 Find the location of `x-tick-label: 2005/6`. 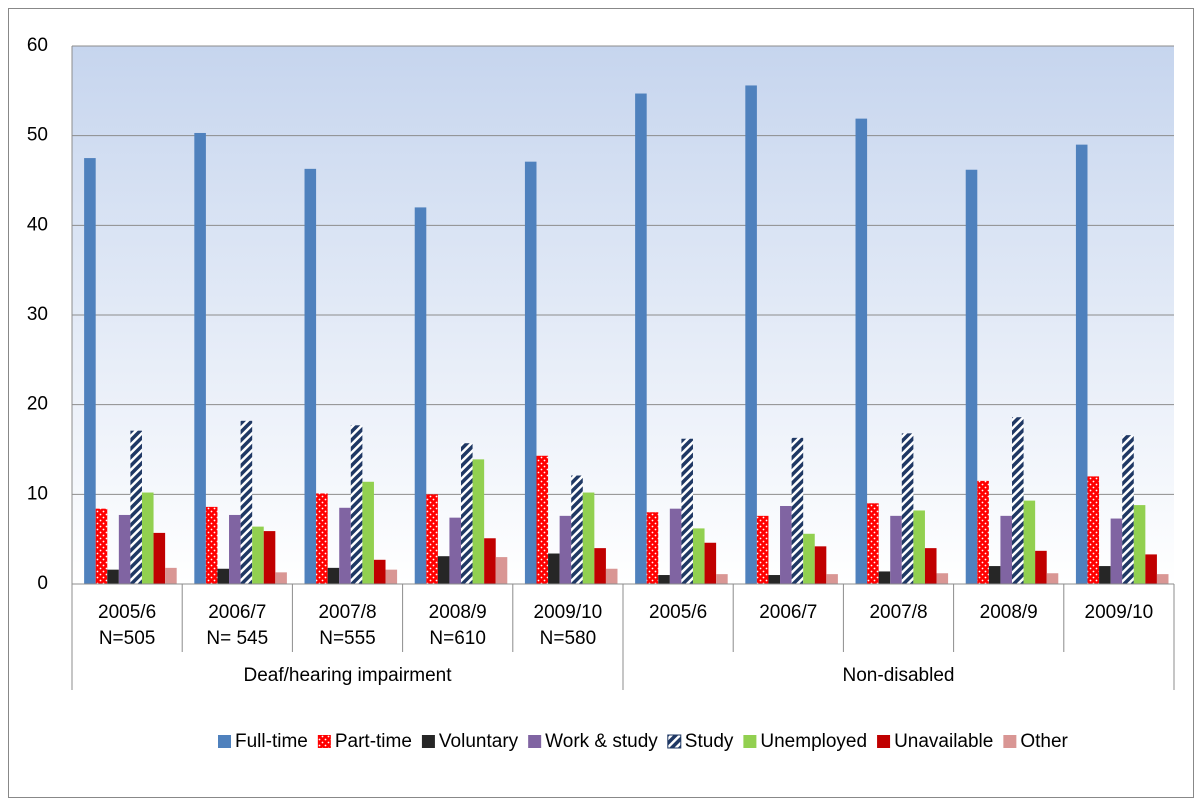

x-tick-label: 2005/6 is located at coordinates (678, 612).